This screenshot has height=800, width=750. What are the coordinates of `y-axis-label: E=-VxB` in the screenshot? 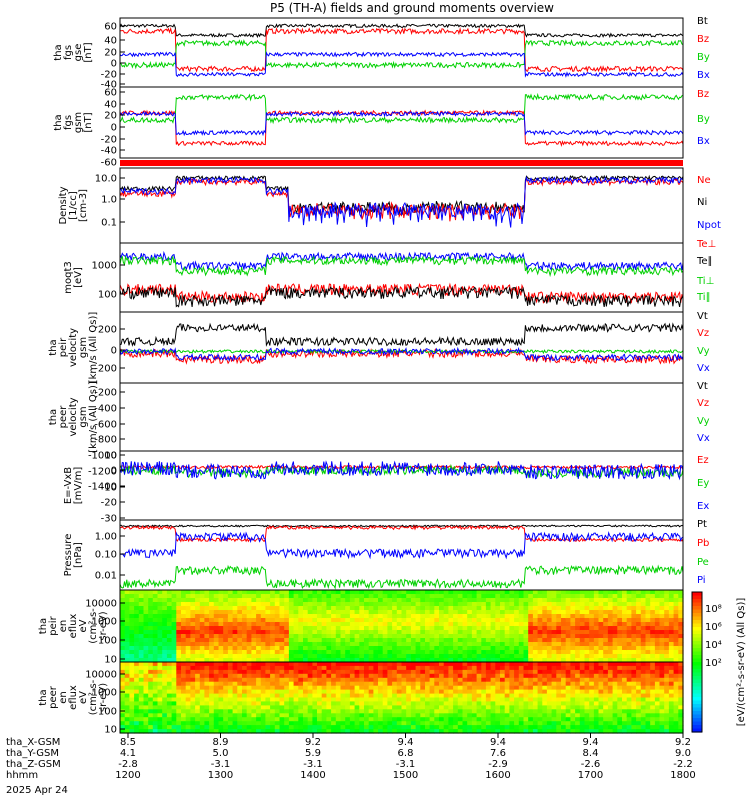 It's located at (68, 485).